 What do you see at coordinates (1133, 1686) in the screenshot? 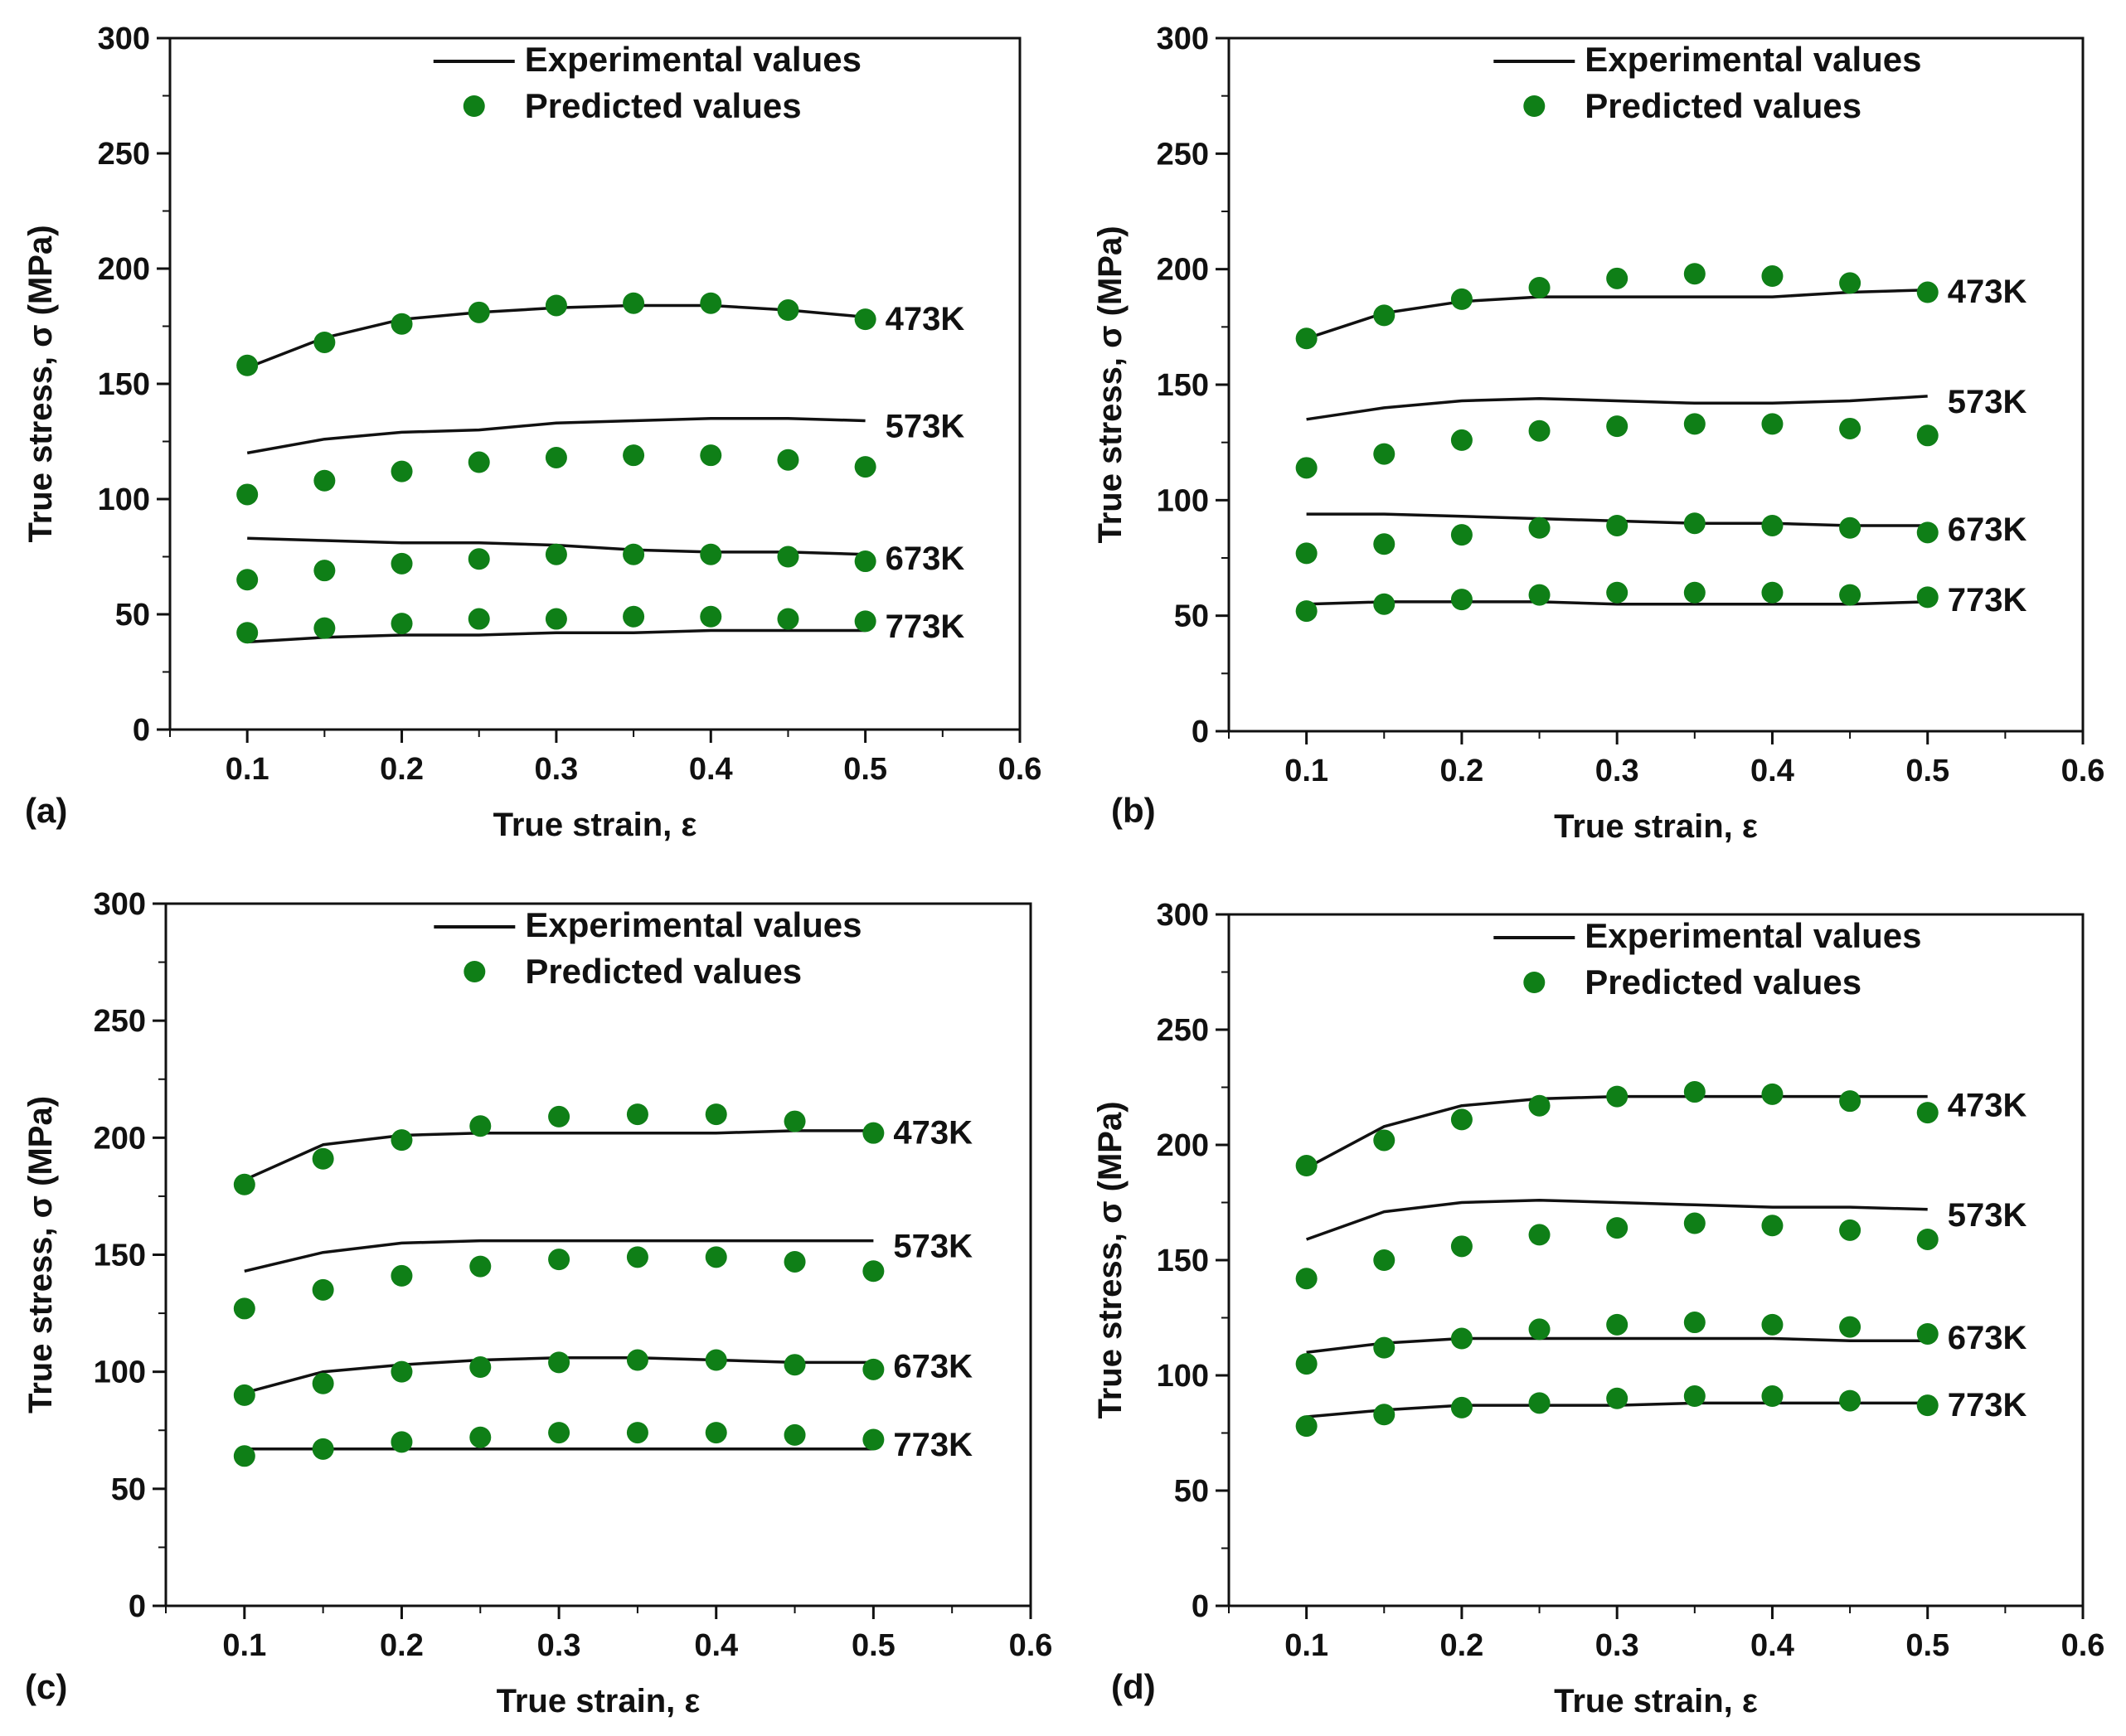
I see `panel-label: (d)` at bounding box center [1133, 1686].